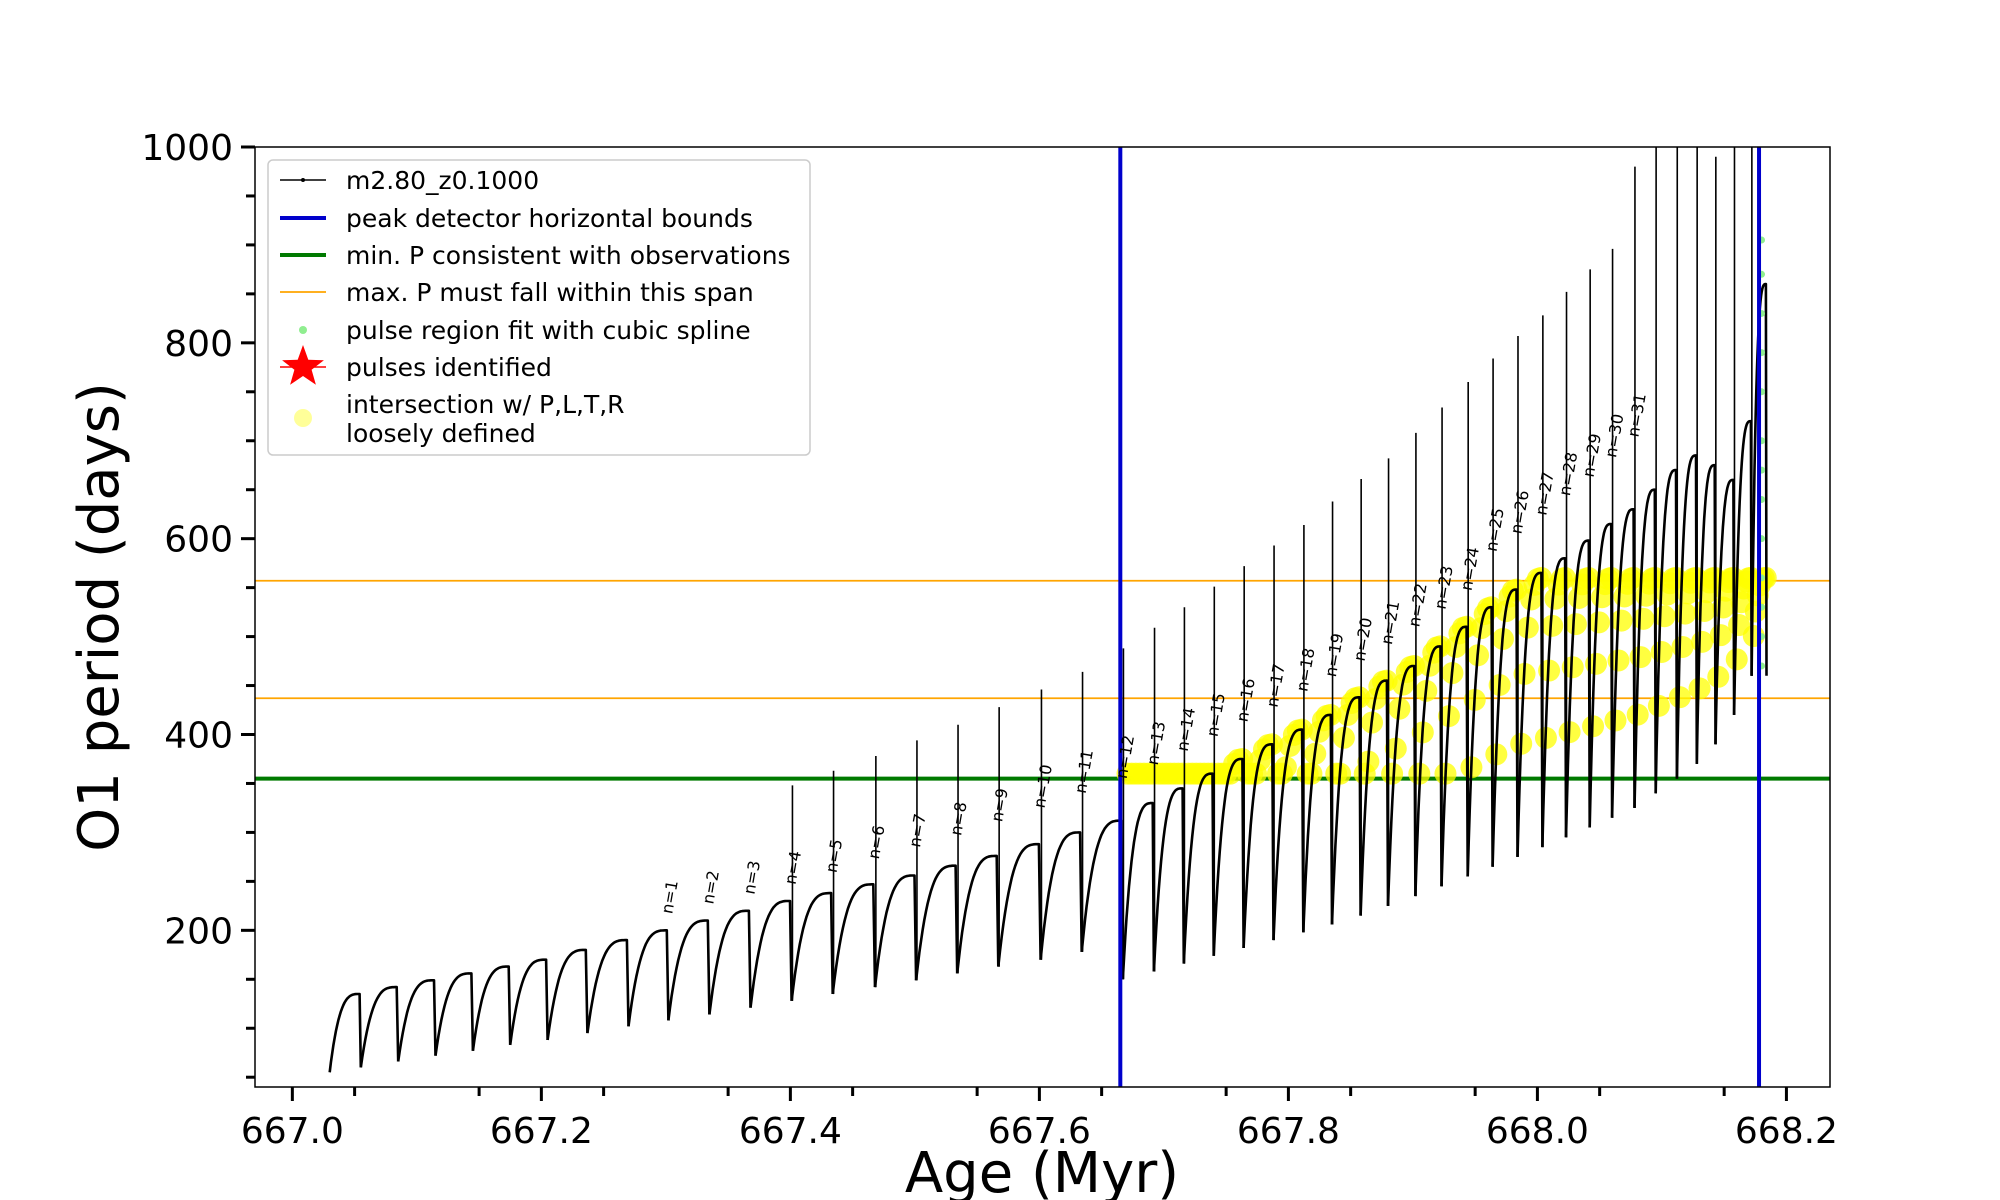  What do you see at coordinates (1039, 1131) in the screenshot?
I see `x-tick-label-3: 667.6` at bounding box center [1039, 1131].